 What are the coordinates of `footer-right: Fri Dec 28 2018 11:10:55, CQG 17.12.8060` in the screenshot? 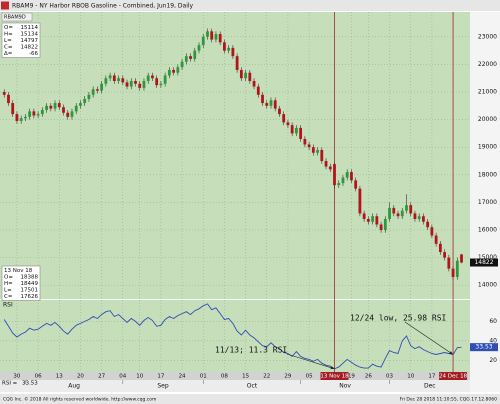 It's located at (449, 400).